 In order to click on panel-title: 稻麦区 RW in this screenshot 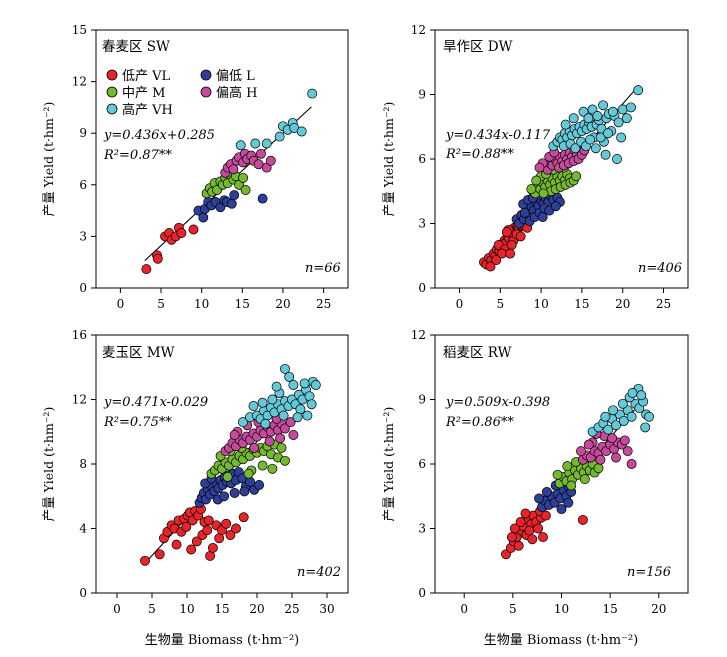, I will do `click(477, 353)`.